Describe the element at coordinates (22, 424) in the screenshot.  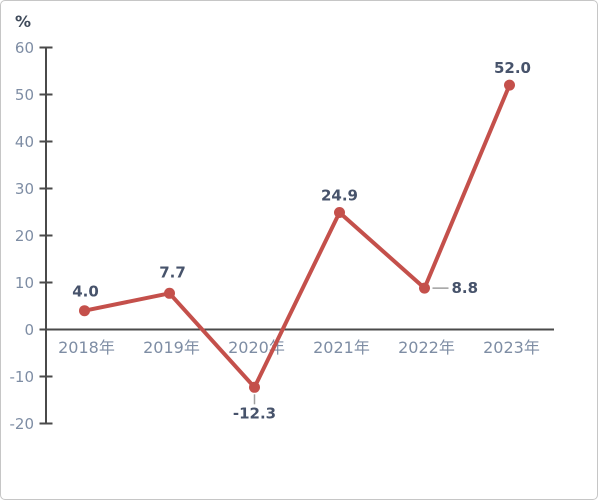
I see `y-axis-tick-label: -20` at that location.